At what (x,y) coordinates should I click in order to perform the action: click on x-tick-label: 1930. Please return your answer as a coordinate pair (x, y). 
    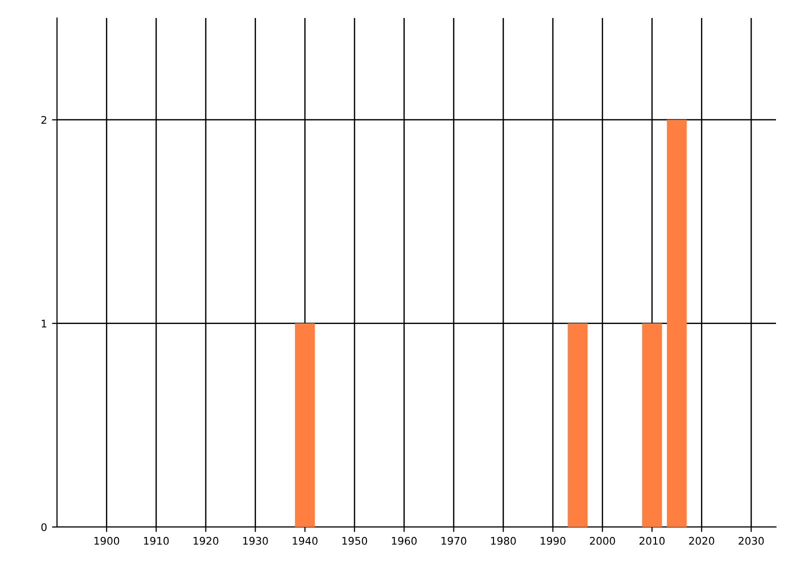
    Looking at the image, I should click on (255, 540).